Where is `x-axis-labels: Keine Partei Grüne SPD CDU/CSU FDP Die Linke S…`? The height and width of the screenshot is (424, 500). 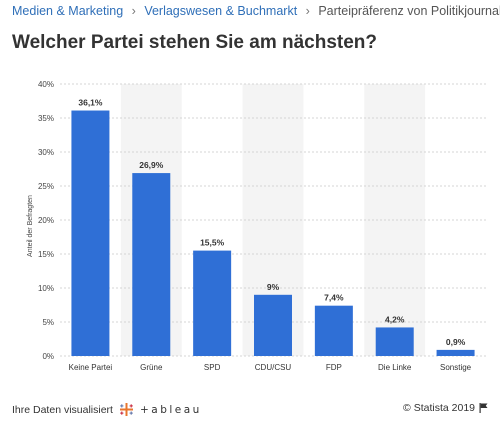 x-axis-labels: Keine Partei Grüne SPD CDU/CSU FDP Die Linke S… is located at coordinates (270, 367).